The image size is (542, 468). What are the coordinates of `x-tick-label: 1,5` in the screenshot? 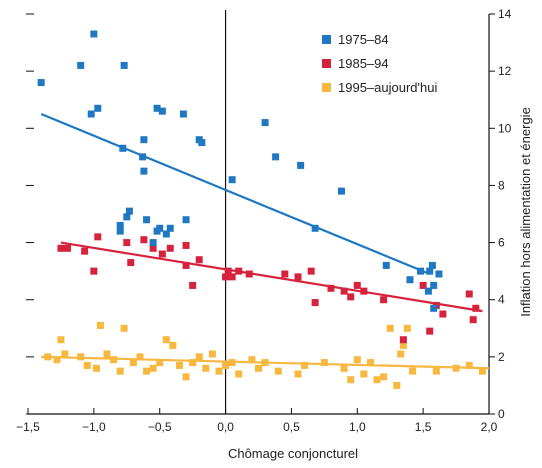 It's located at (423, 427).